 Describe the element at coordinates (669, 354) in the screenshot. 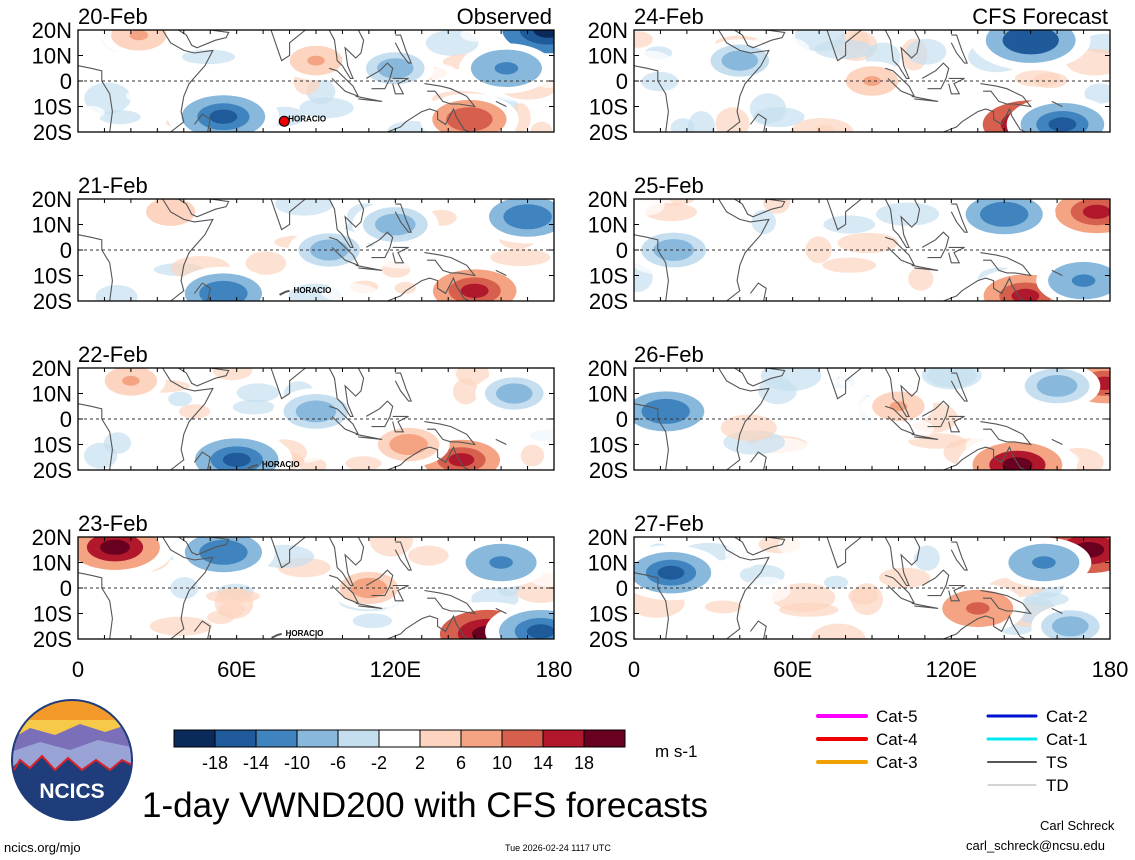

I see `panel-date: 26-Feb` at that location.